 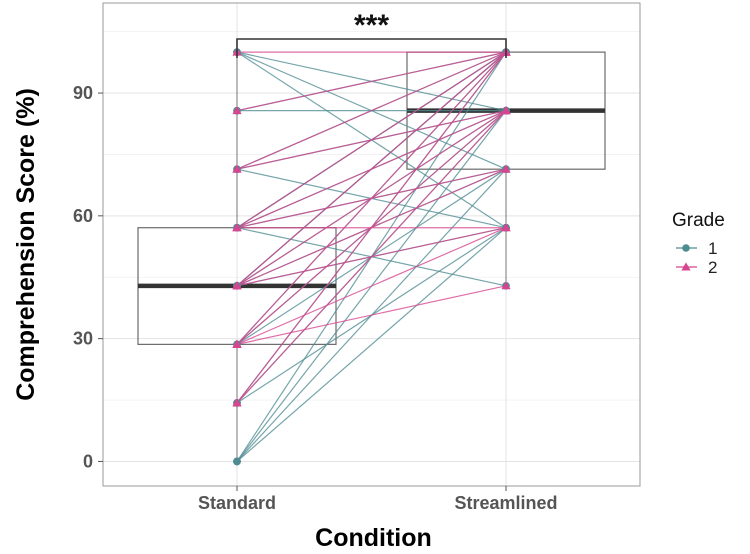 I want to click on point-grade-1-standard, so click(x=237, y=461).